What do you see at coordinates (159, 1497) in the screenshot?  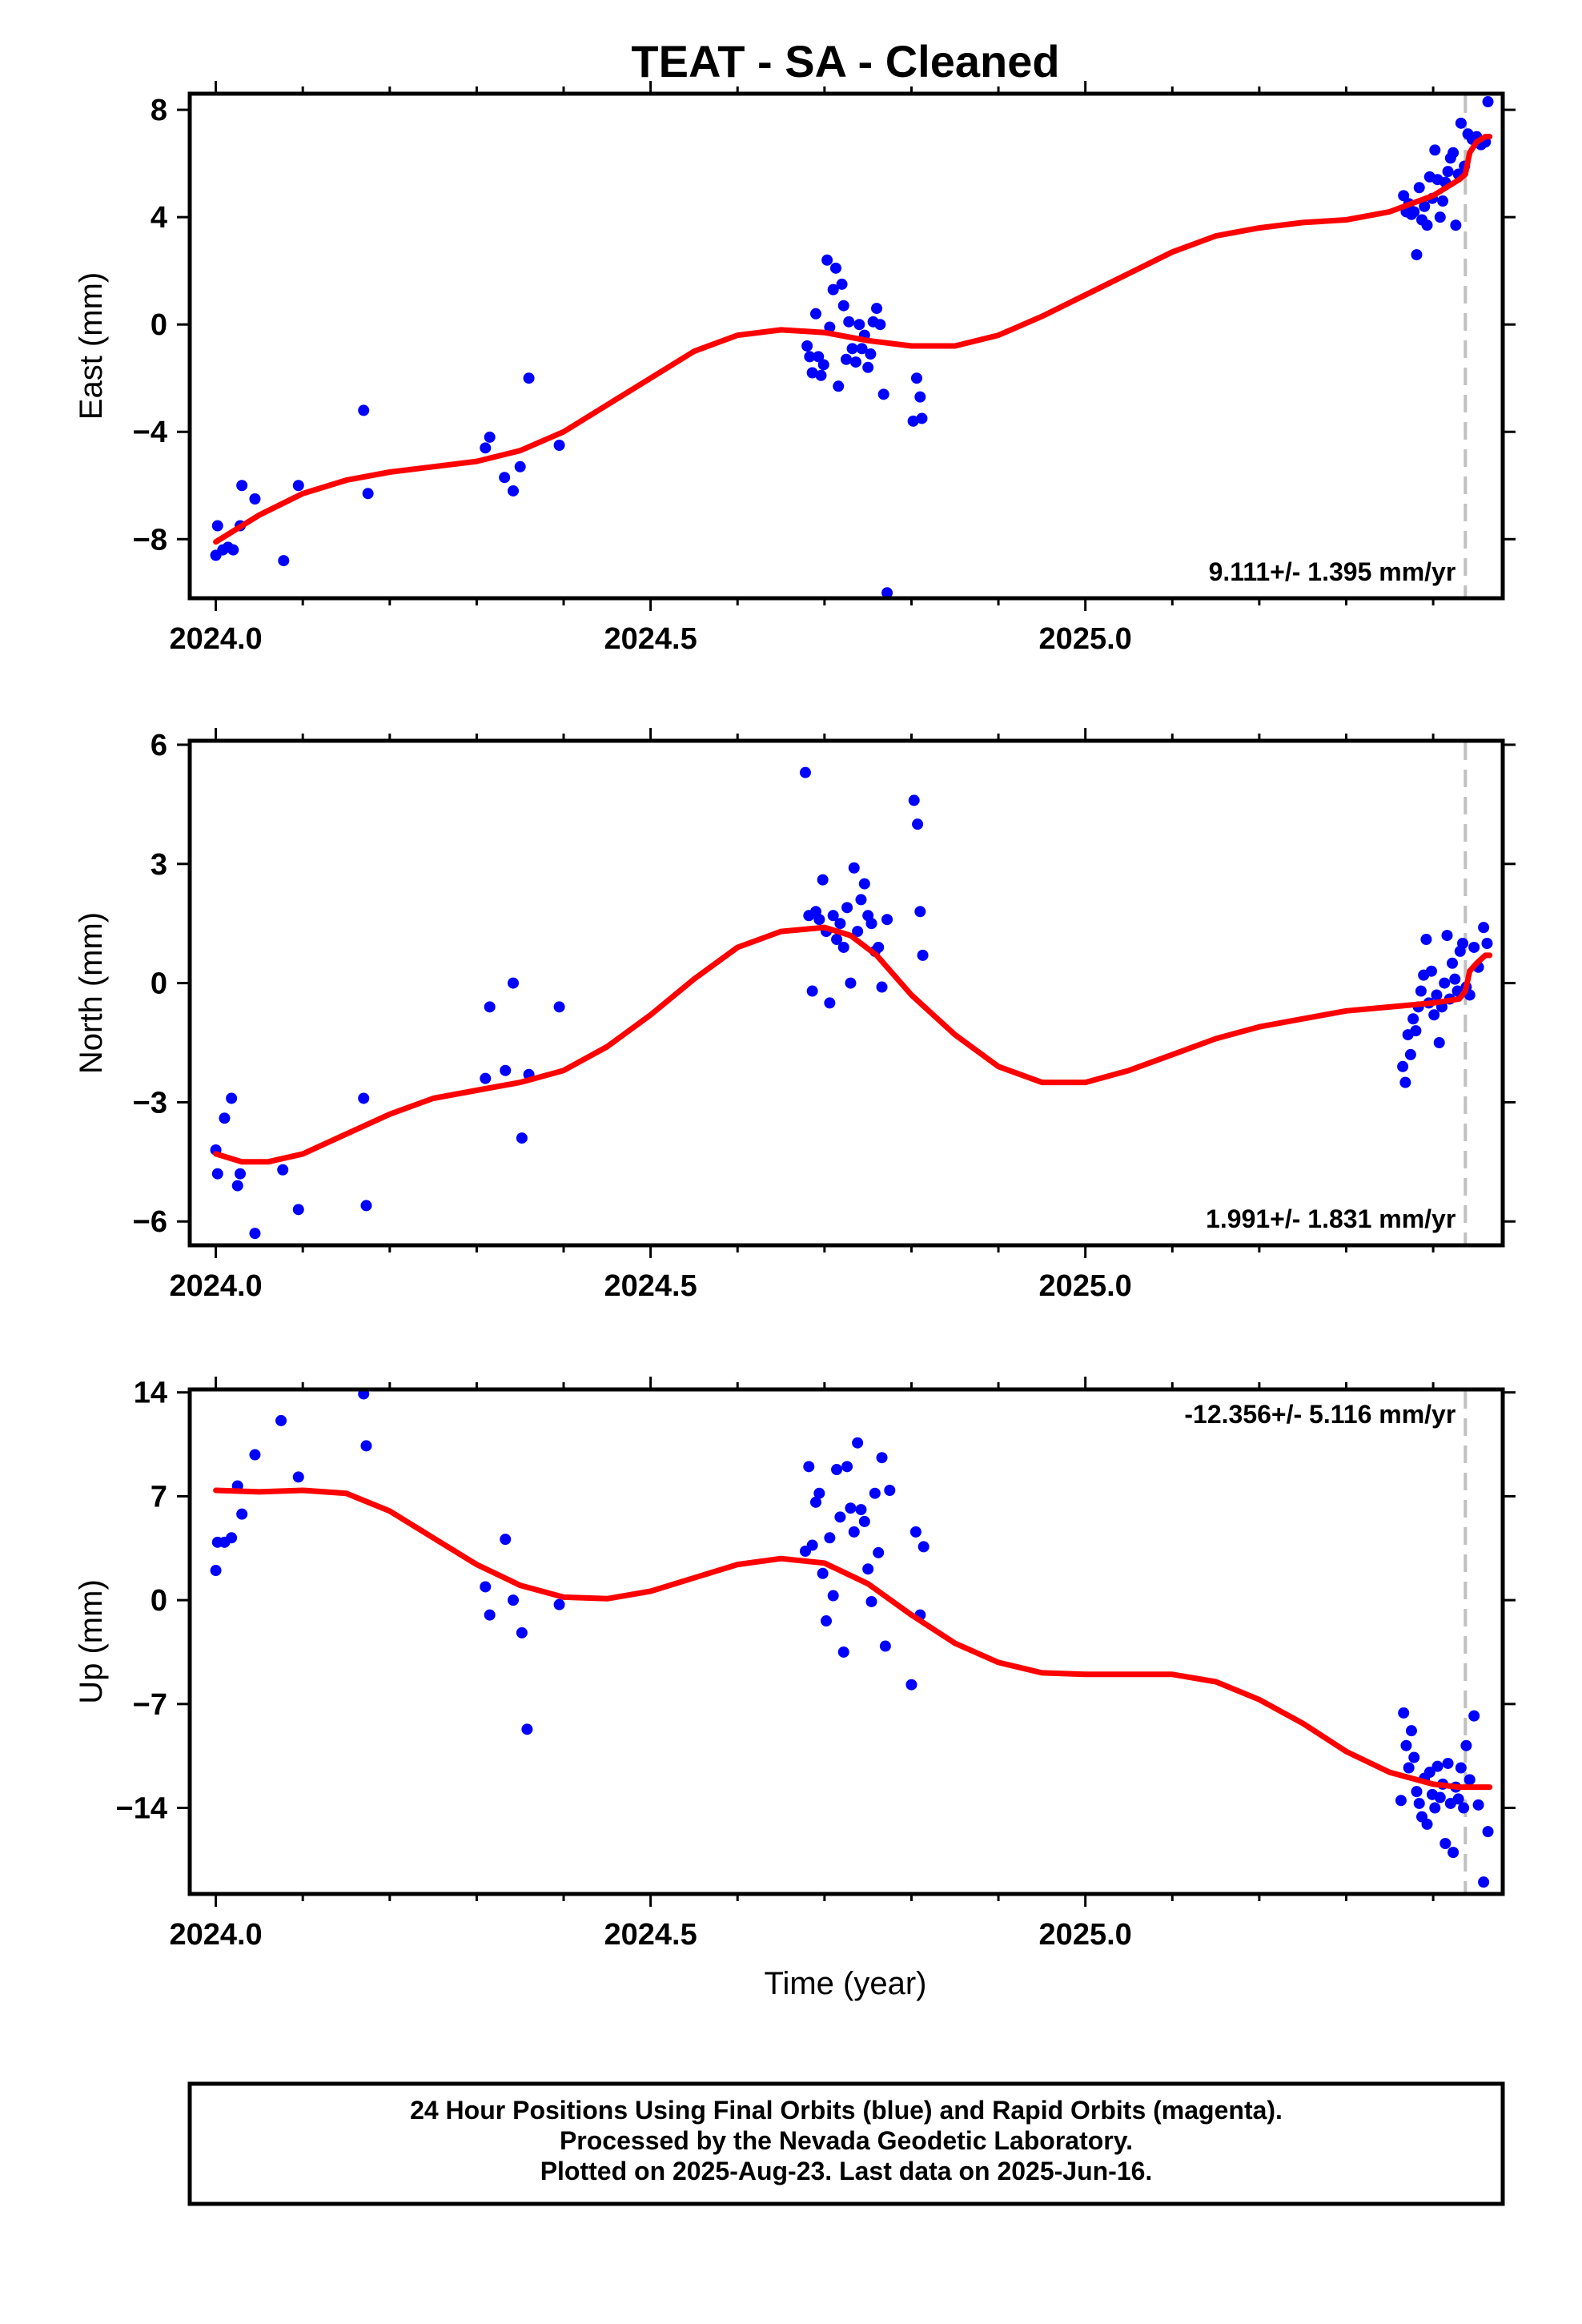 I see `y-tick-label: 7` at bounding box center [159, 1497].